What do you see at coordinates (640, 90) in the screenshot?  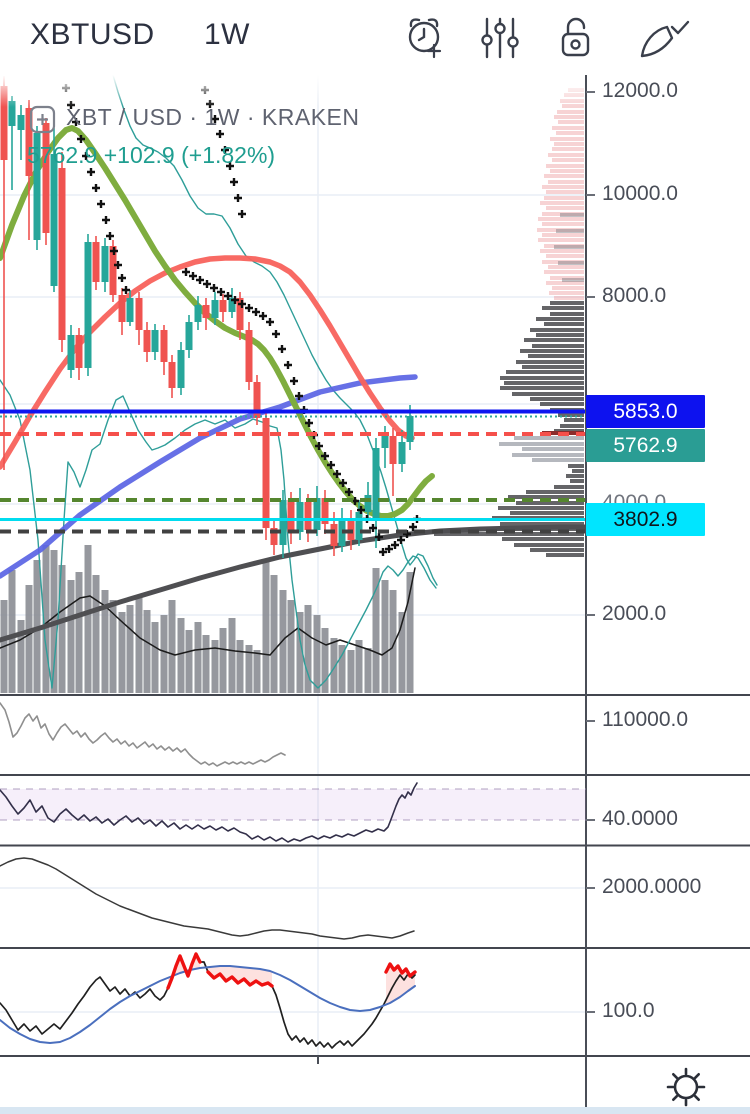 I see `price-axis-label: 12000.0` at bounding box center [640, 90].